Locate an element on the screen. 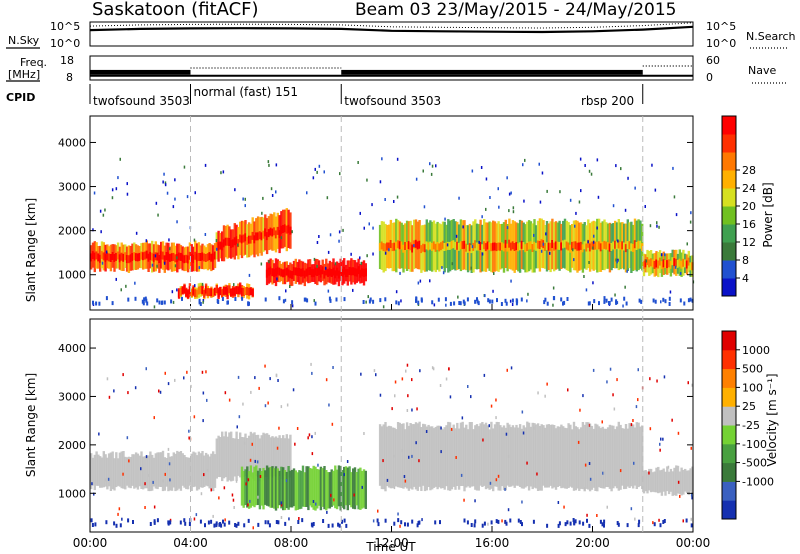  time-axis-label: Time UT is located at coordinates (390, 547).